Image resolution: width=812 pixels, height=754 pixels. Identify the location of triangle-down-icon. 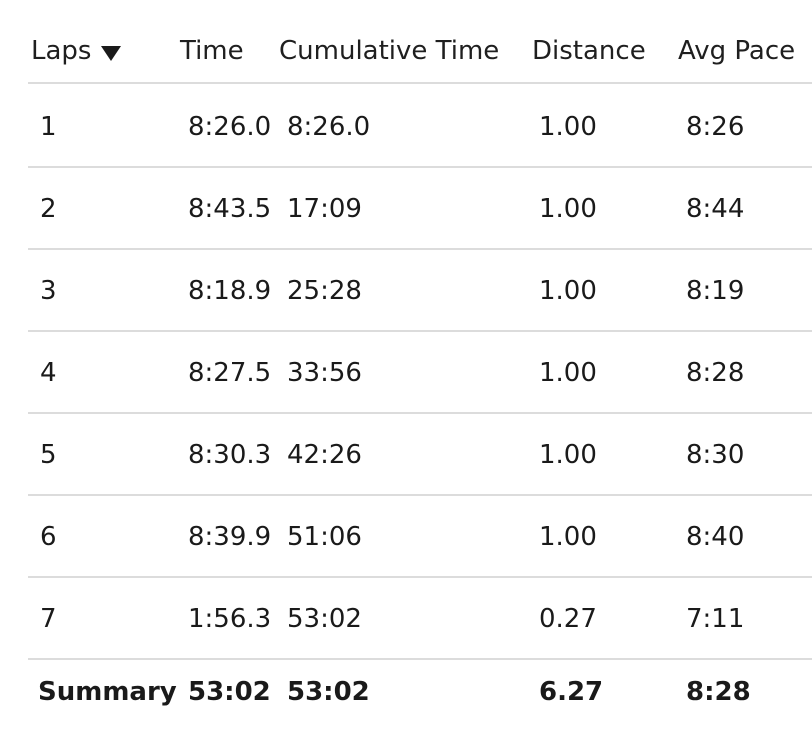
(111, 53).